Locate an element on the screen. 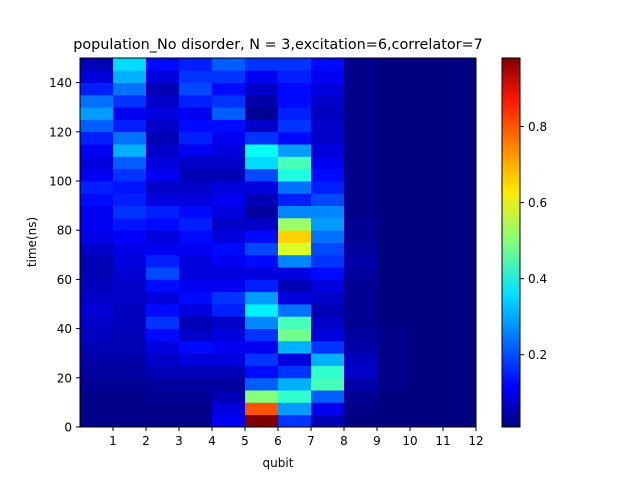 The image size is (640, 480). x-tick-label: 11 is located at coordinates (442, 441).